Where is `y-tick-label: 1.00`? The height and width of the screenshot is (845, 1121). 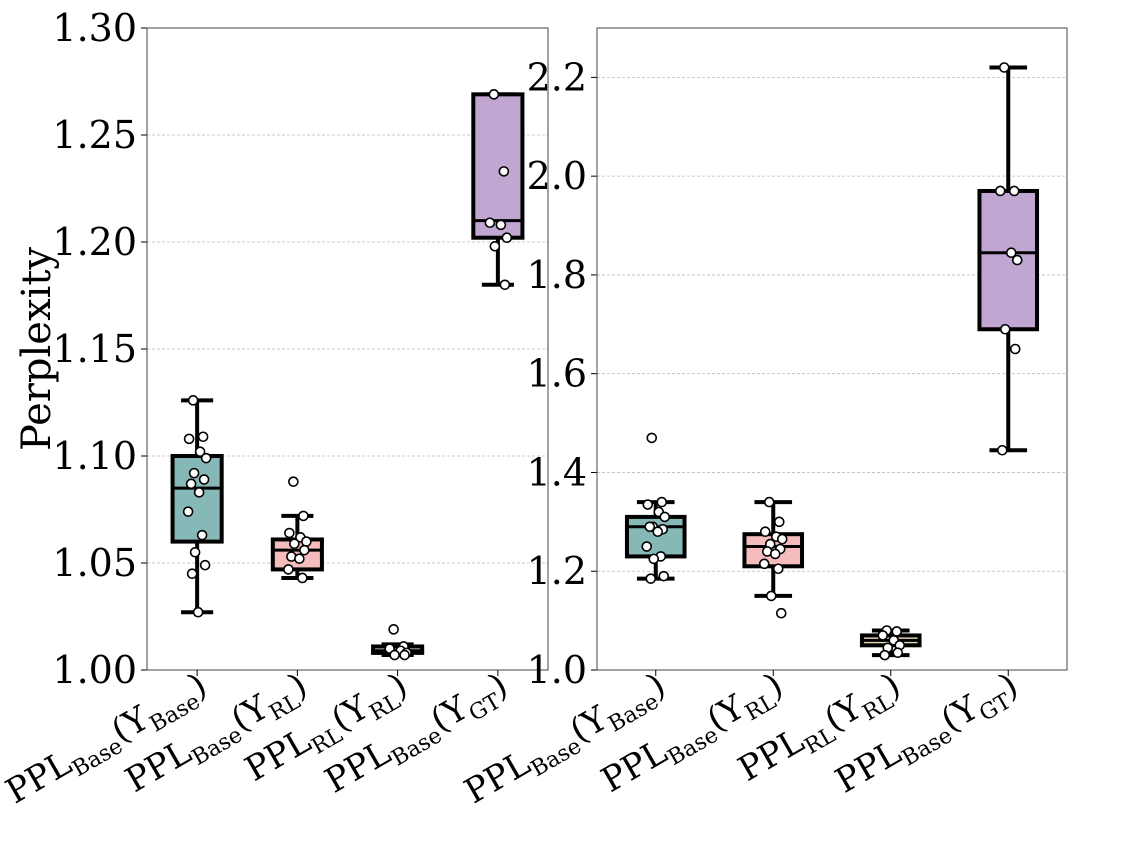
y-tick-label: 1.00 is located at coordinates (94, 670).